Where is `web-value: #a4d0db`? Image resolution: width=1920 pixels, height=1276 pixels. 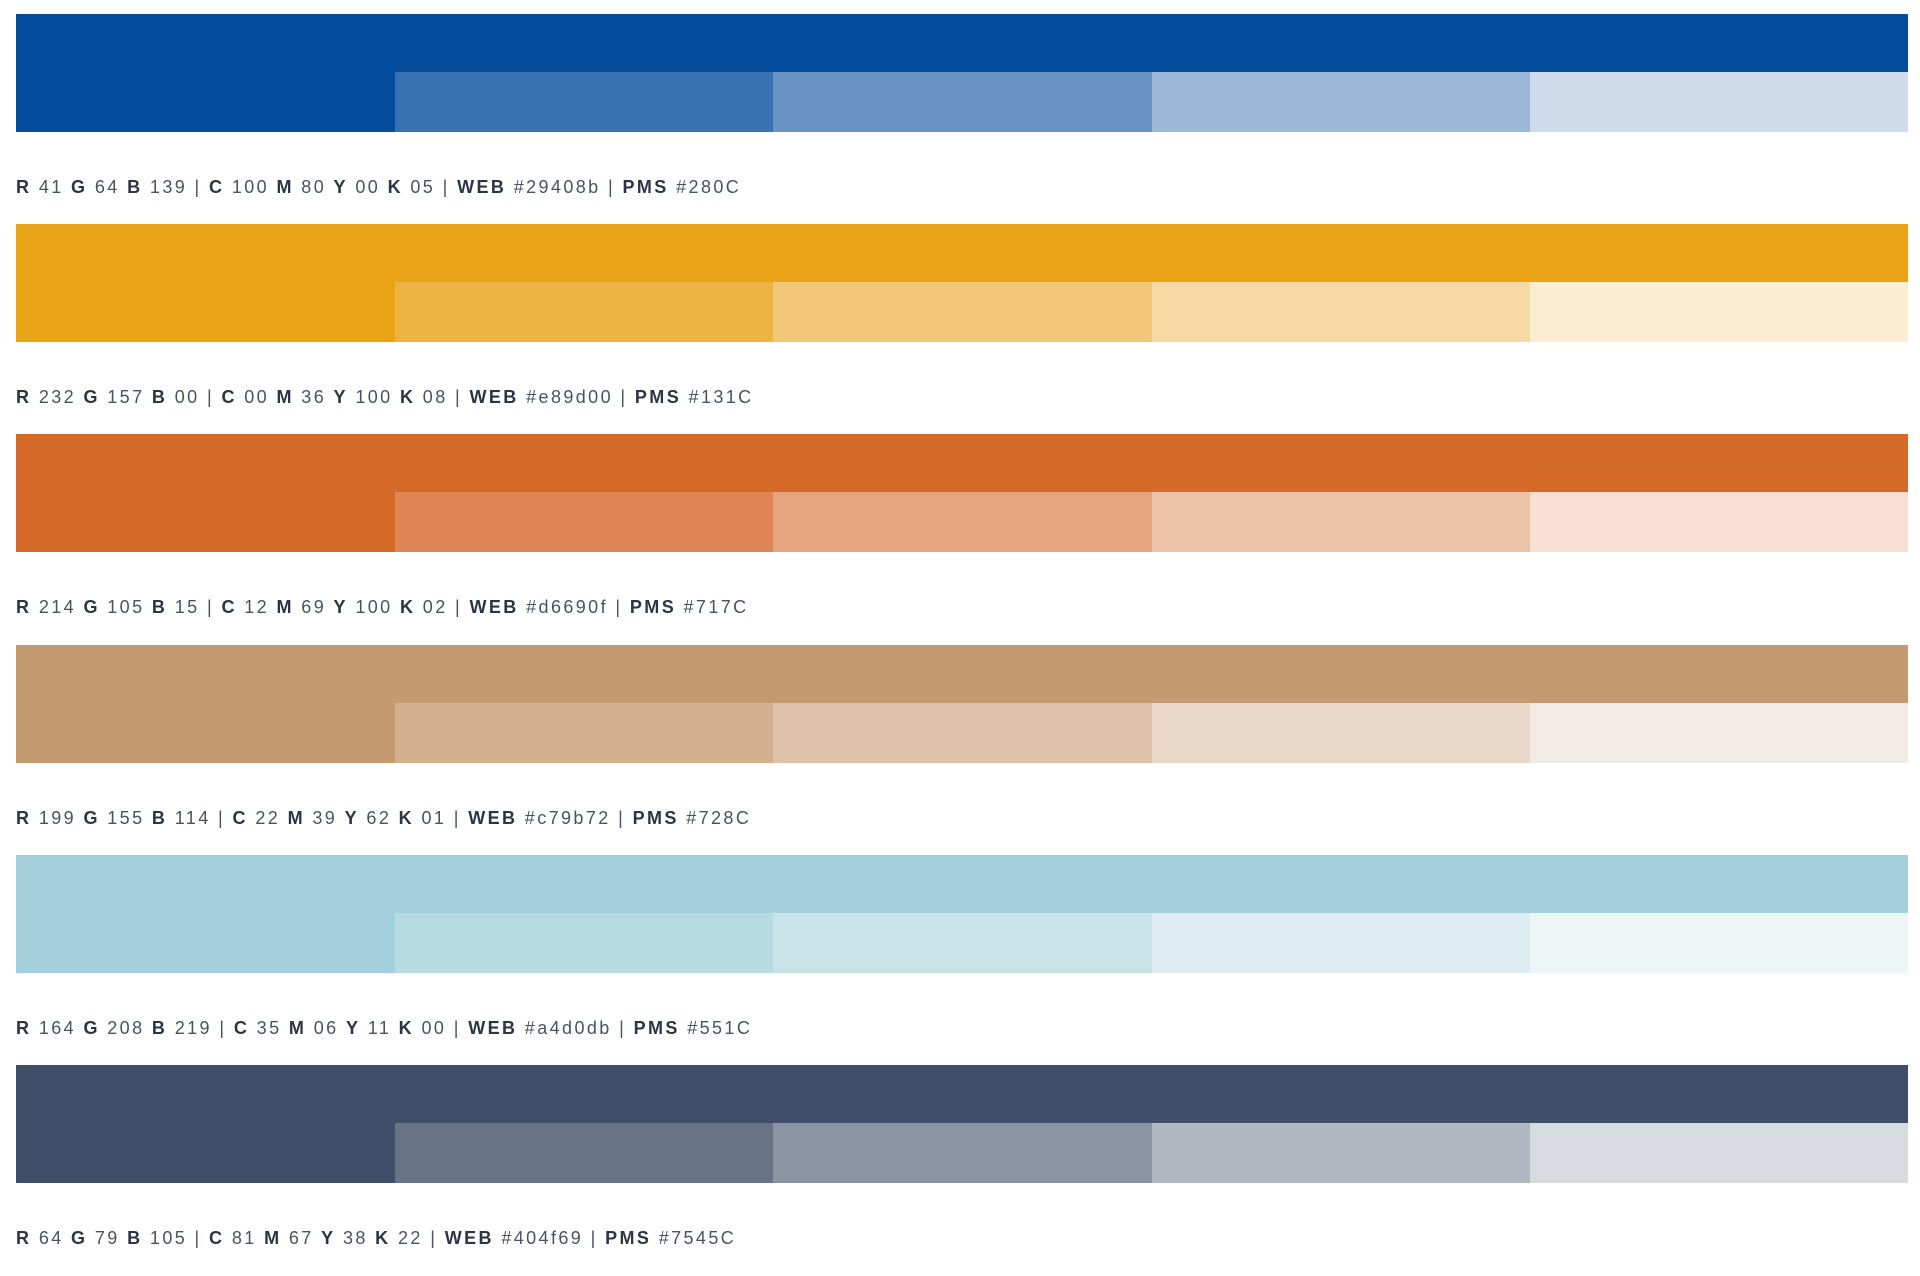
web-value: #a4d0db is located at coordinates (568, 1028).